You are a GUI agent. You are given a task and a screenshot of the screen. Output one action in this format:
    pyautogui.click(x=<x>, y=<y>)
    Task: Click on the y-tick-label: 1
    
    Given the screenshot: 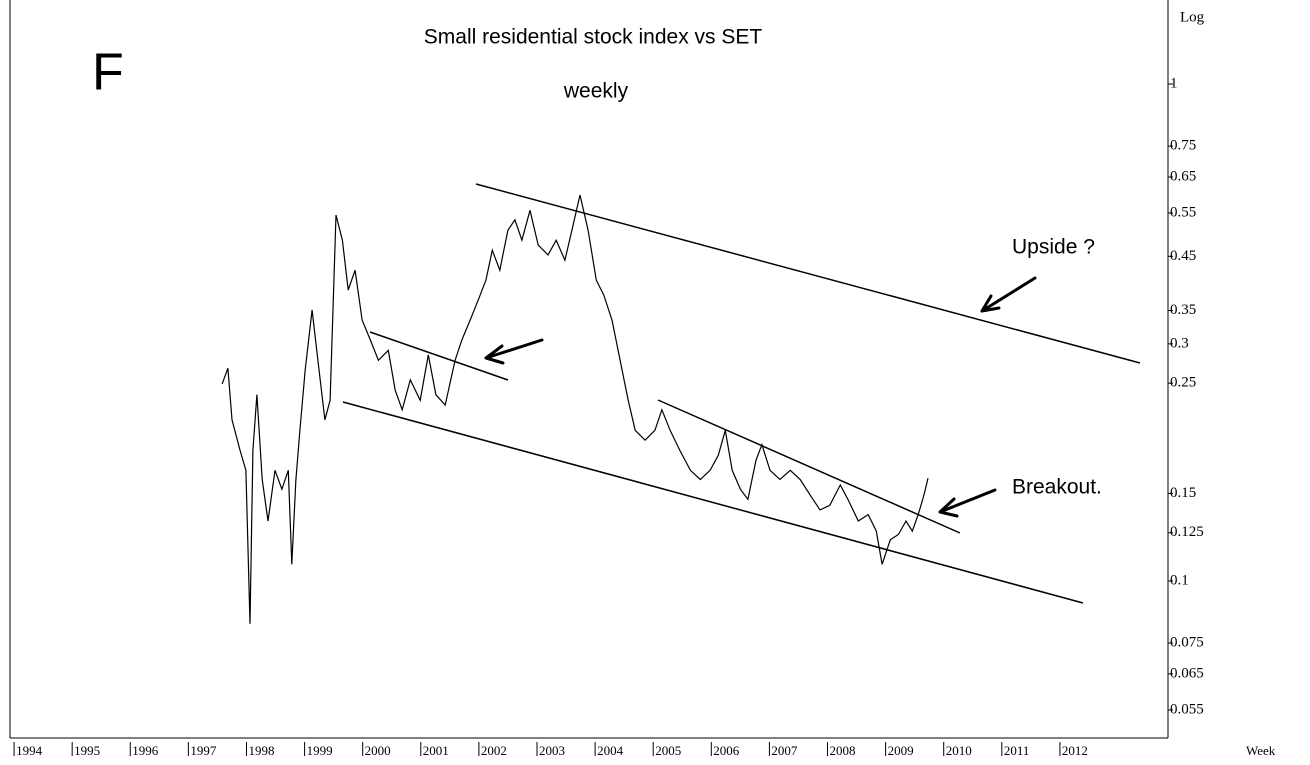 What is the action you would take?
    pyautogui.click(x=1174, y=83)
    